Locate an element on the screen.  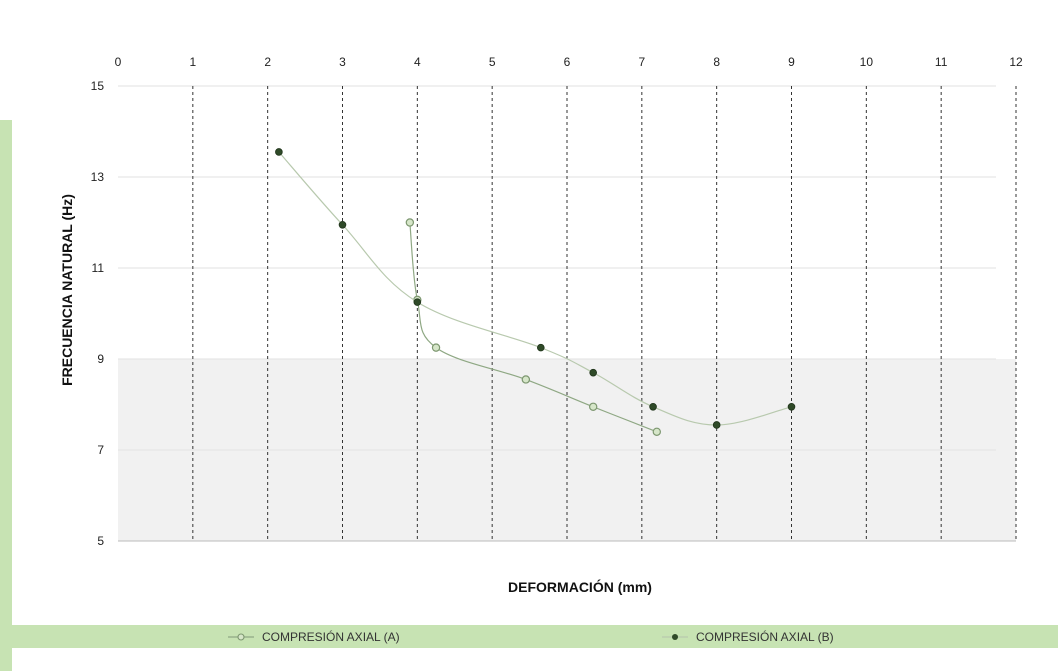
x-tick-labels: 0 1 2 3 4 5 6 7 8 9 10 11 12 is located at coordinates (569, 62).